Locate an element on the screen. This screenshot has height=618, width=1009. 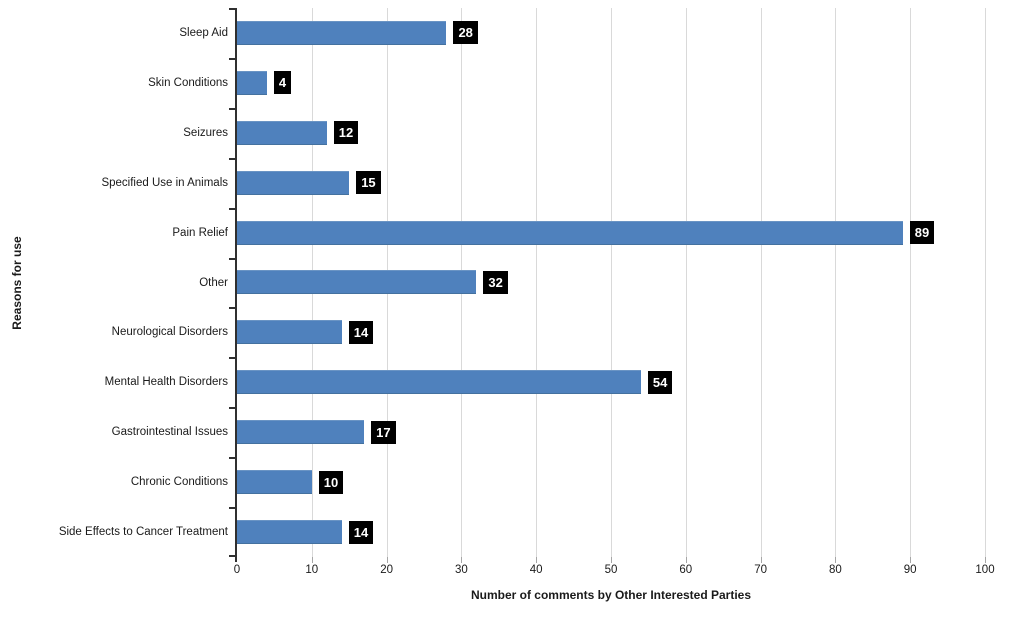
bar-row: 28 is located at coordinates (611, 33).